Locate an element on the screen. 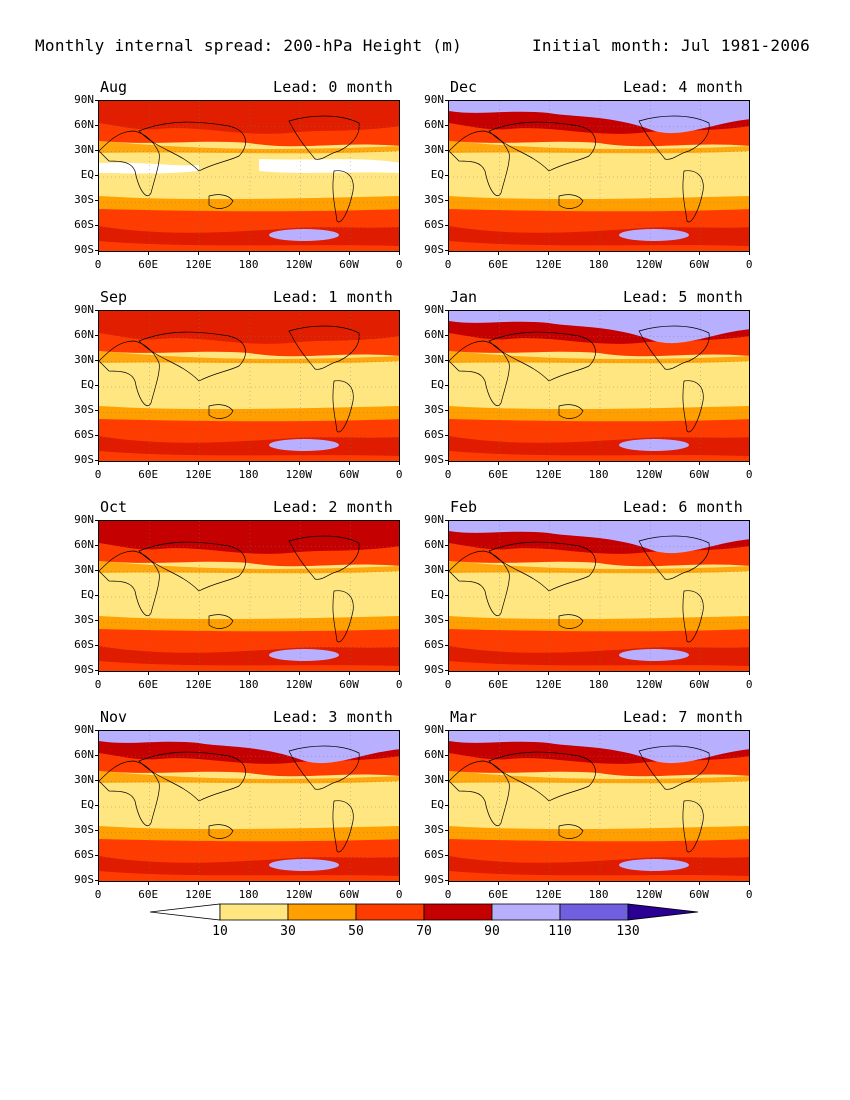 This screenshot has width=850, height=1100. nh-high-band is located at coordinates (249, 537).